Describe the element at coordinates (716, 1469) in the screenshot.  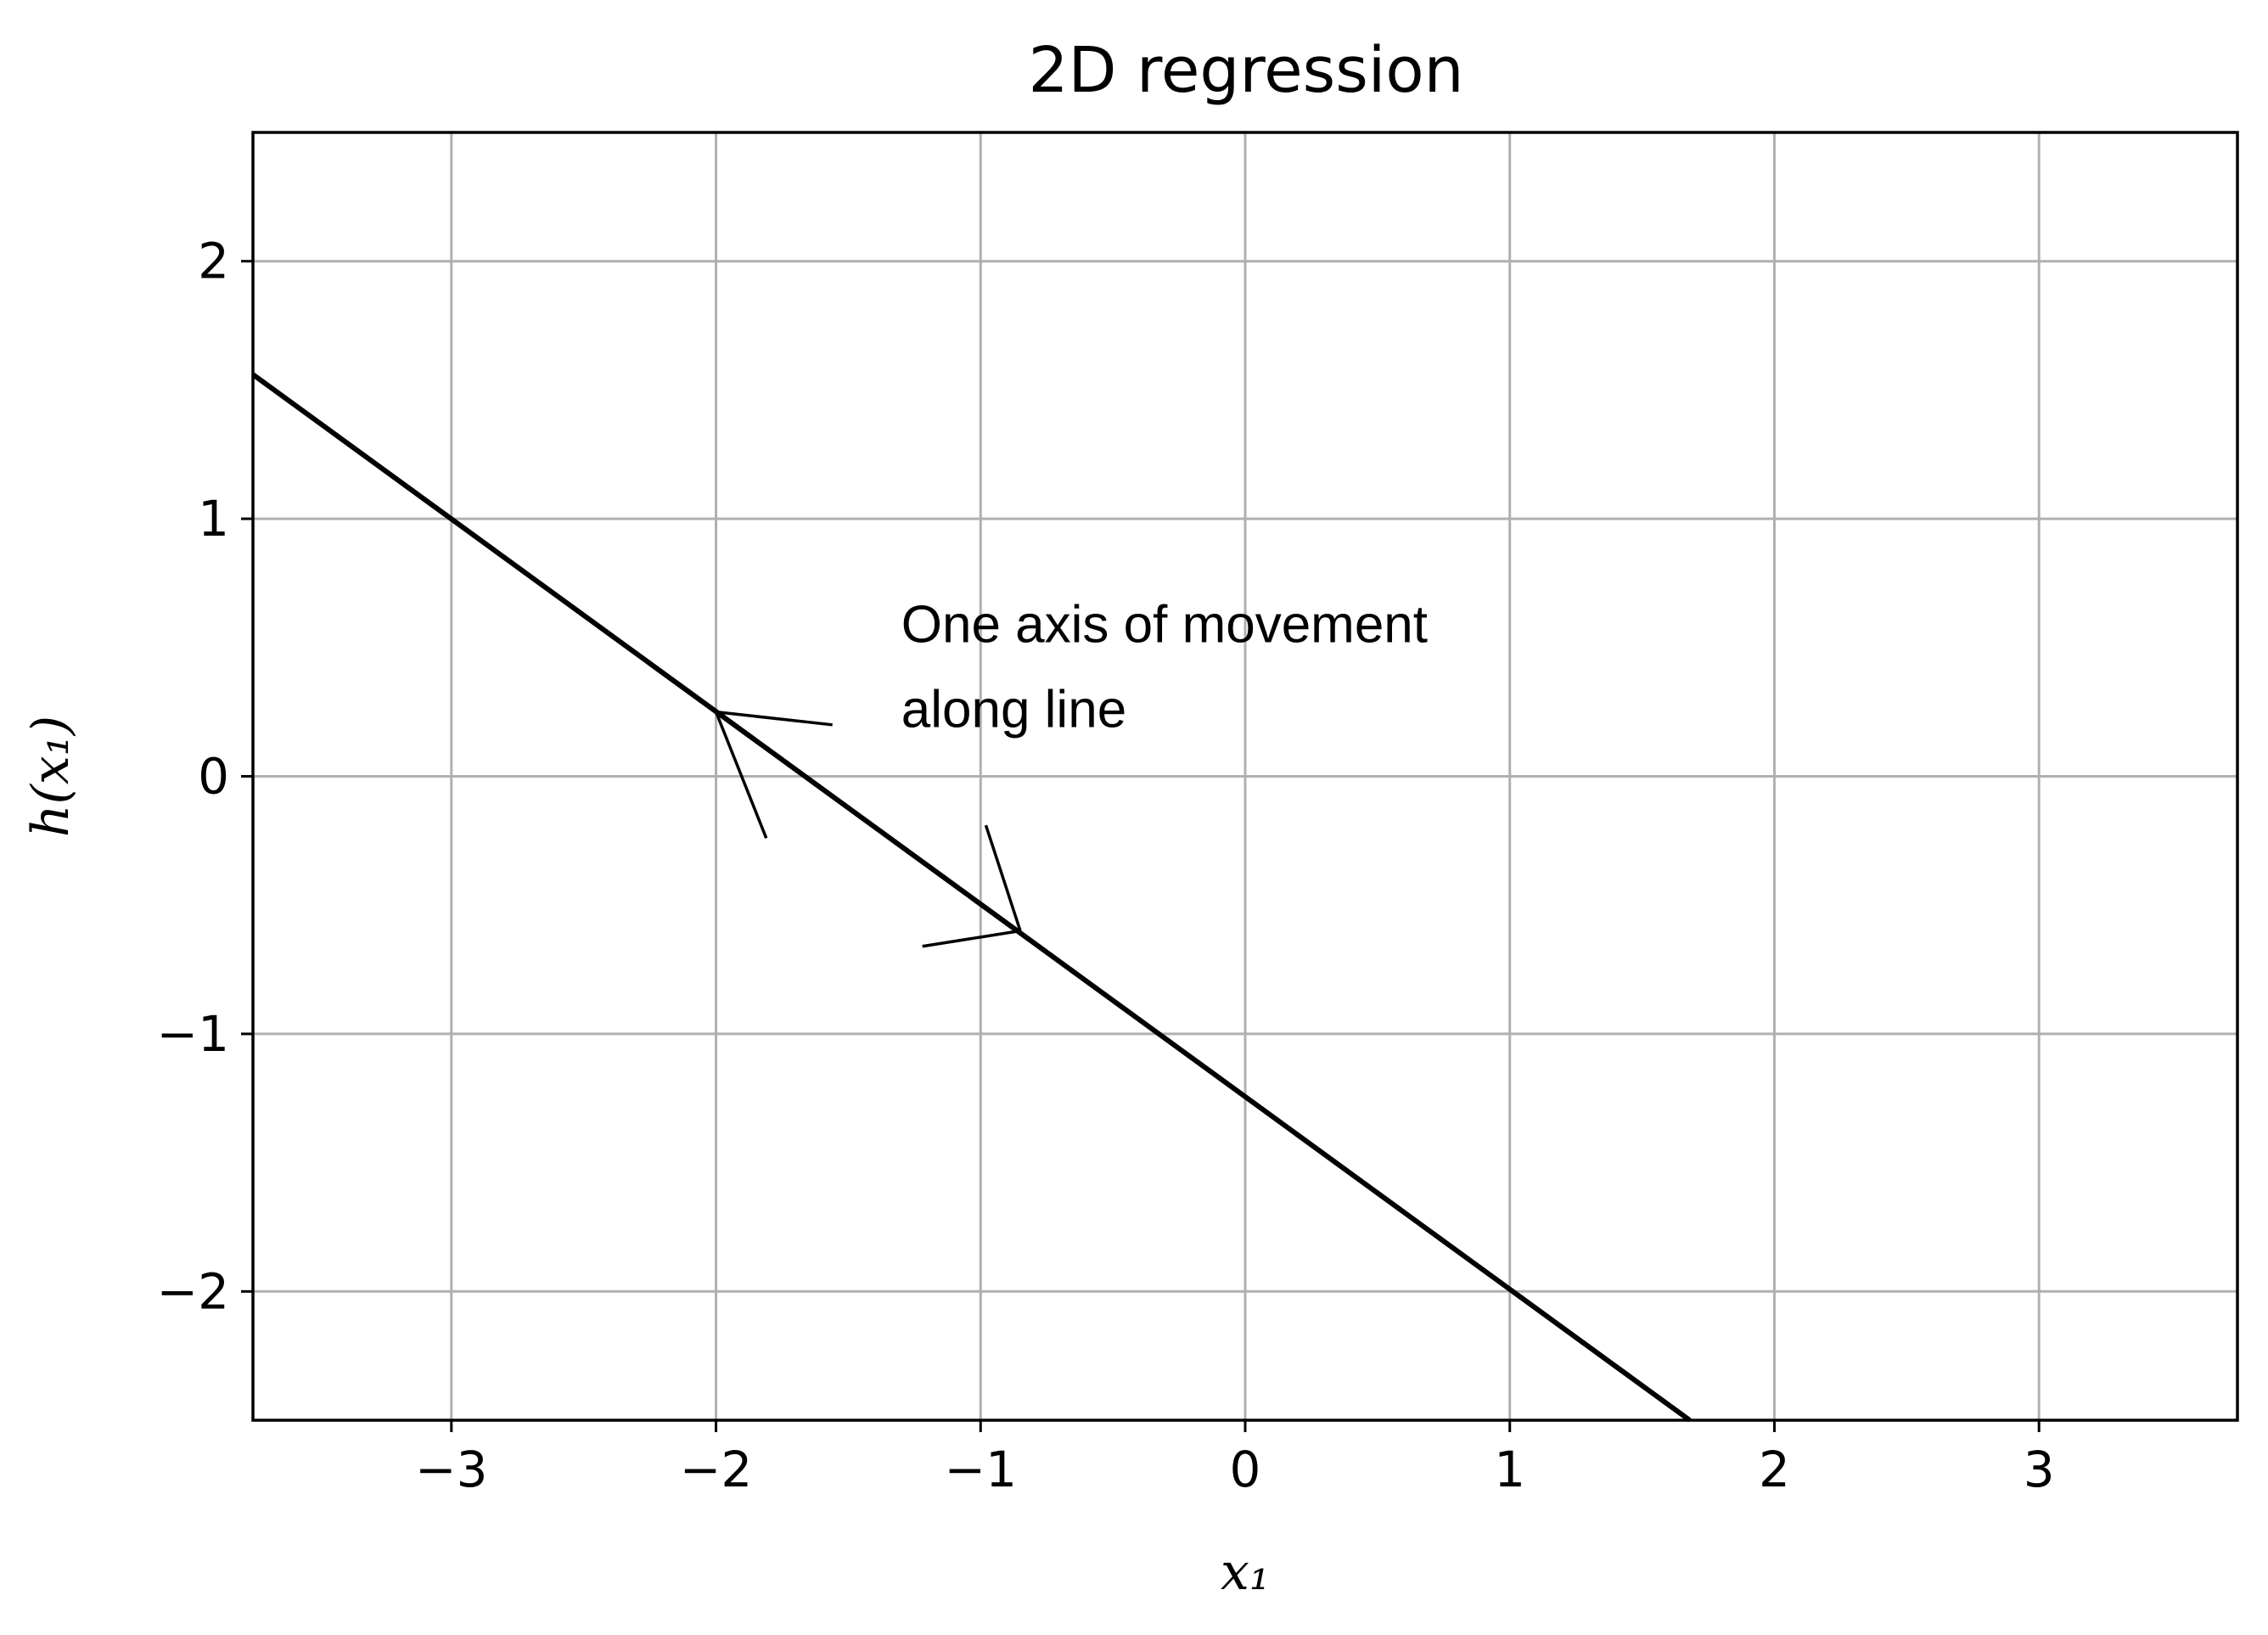
I see `x-tick-label: −2` at that location.